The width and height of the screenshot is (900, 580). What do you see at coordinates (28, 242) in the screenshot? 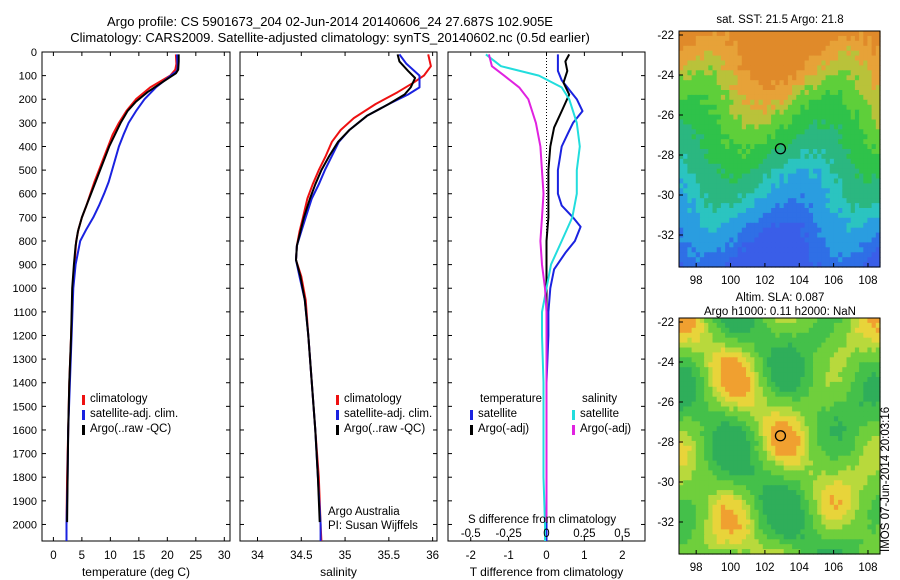
I see `y-tick-label: 800` at bounding box center [28, 242].